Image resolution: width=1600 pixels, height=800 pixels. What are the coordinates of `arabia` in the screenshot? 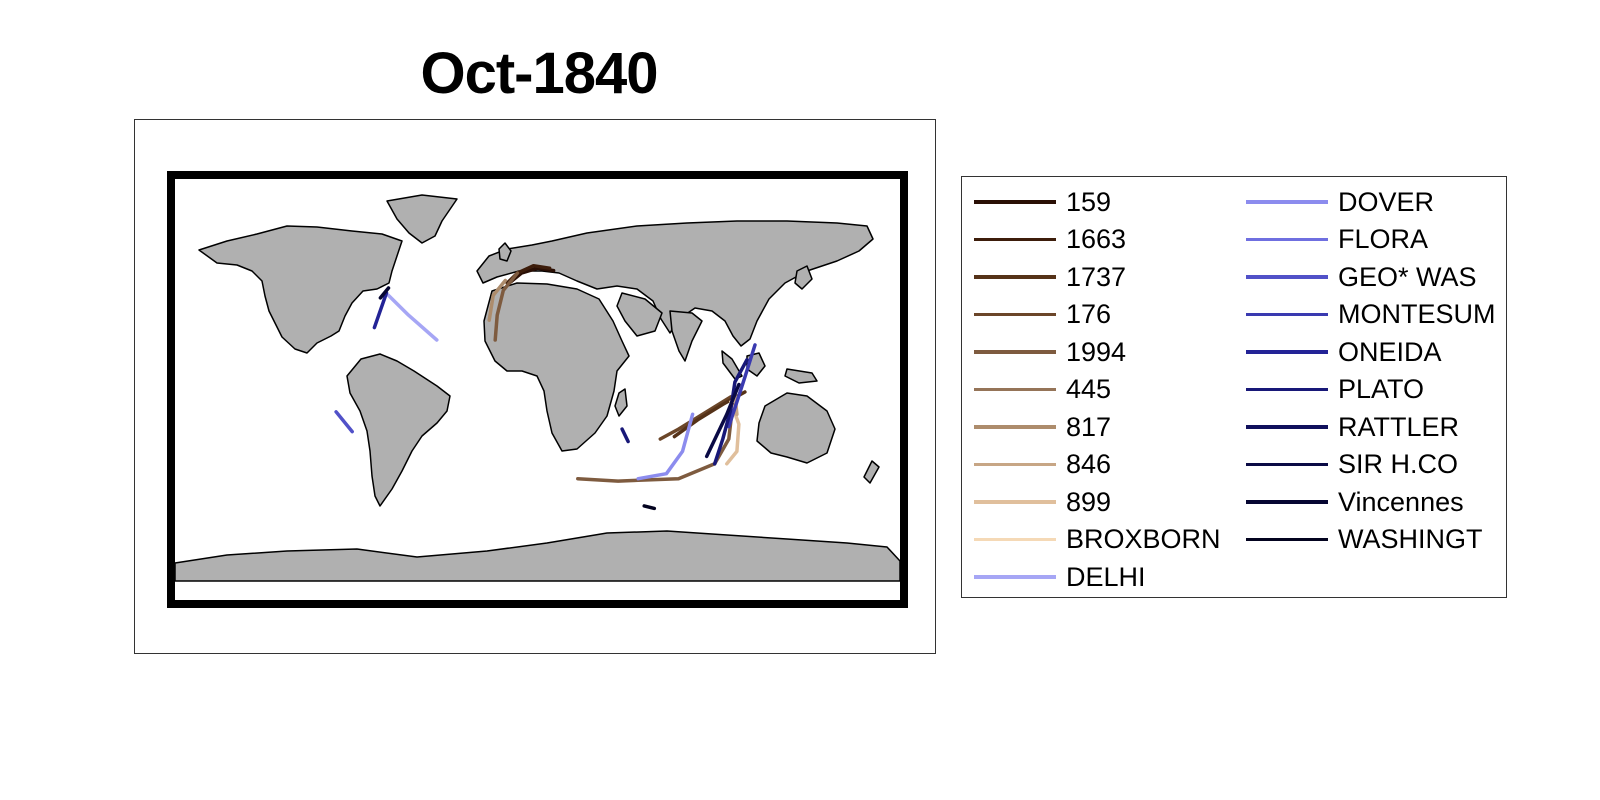 It's located at (639, 314).